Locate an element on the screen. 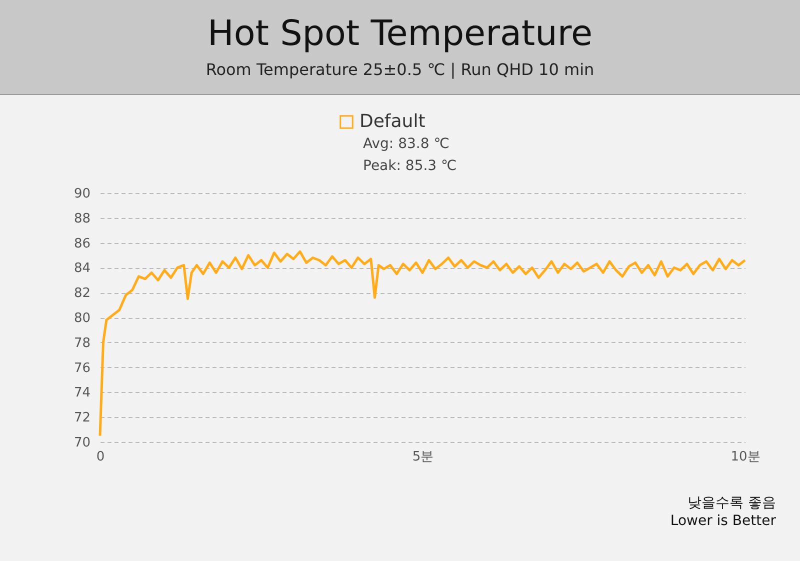 Image resolution: width=800 pixels, height=561 pixels. x-tick-label: 5분 is located at coordinates (423, 457).